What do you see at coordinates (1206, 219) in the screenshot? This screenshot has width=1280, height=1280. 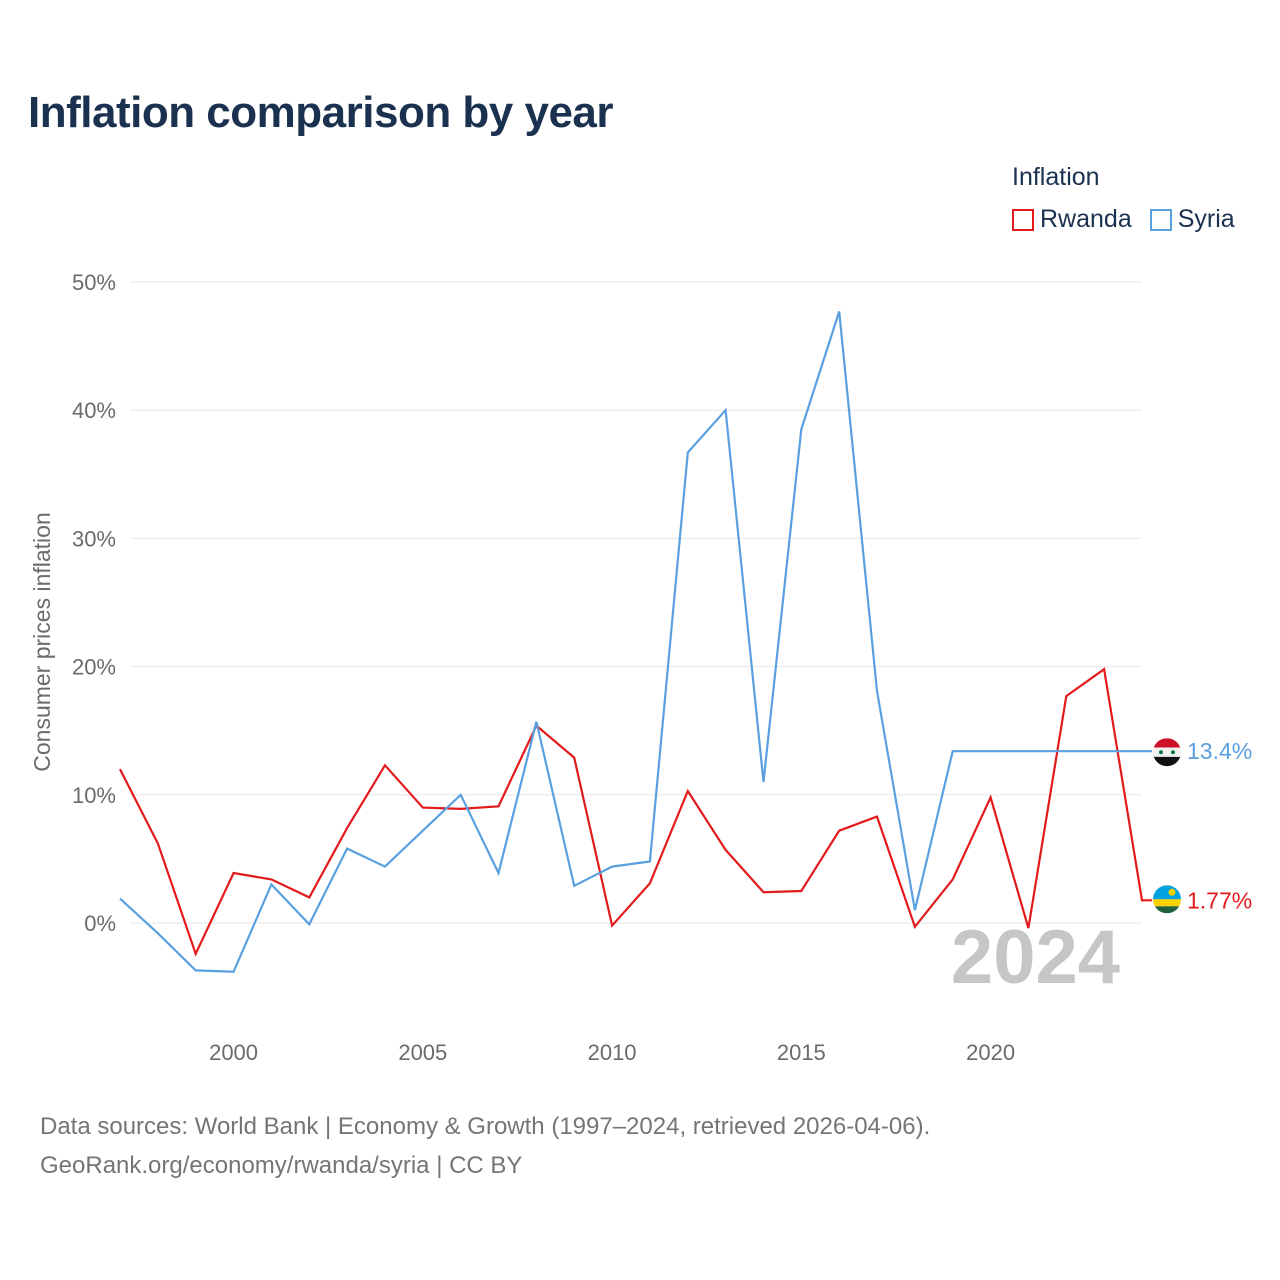 I see `legend-label-syria: Syria` at bounding box center [1206, 219].